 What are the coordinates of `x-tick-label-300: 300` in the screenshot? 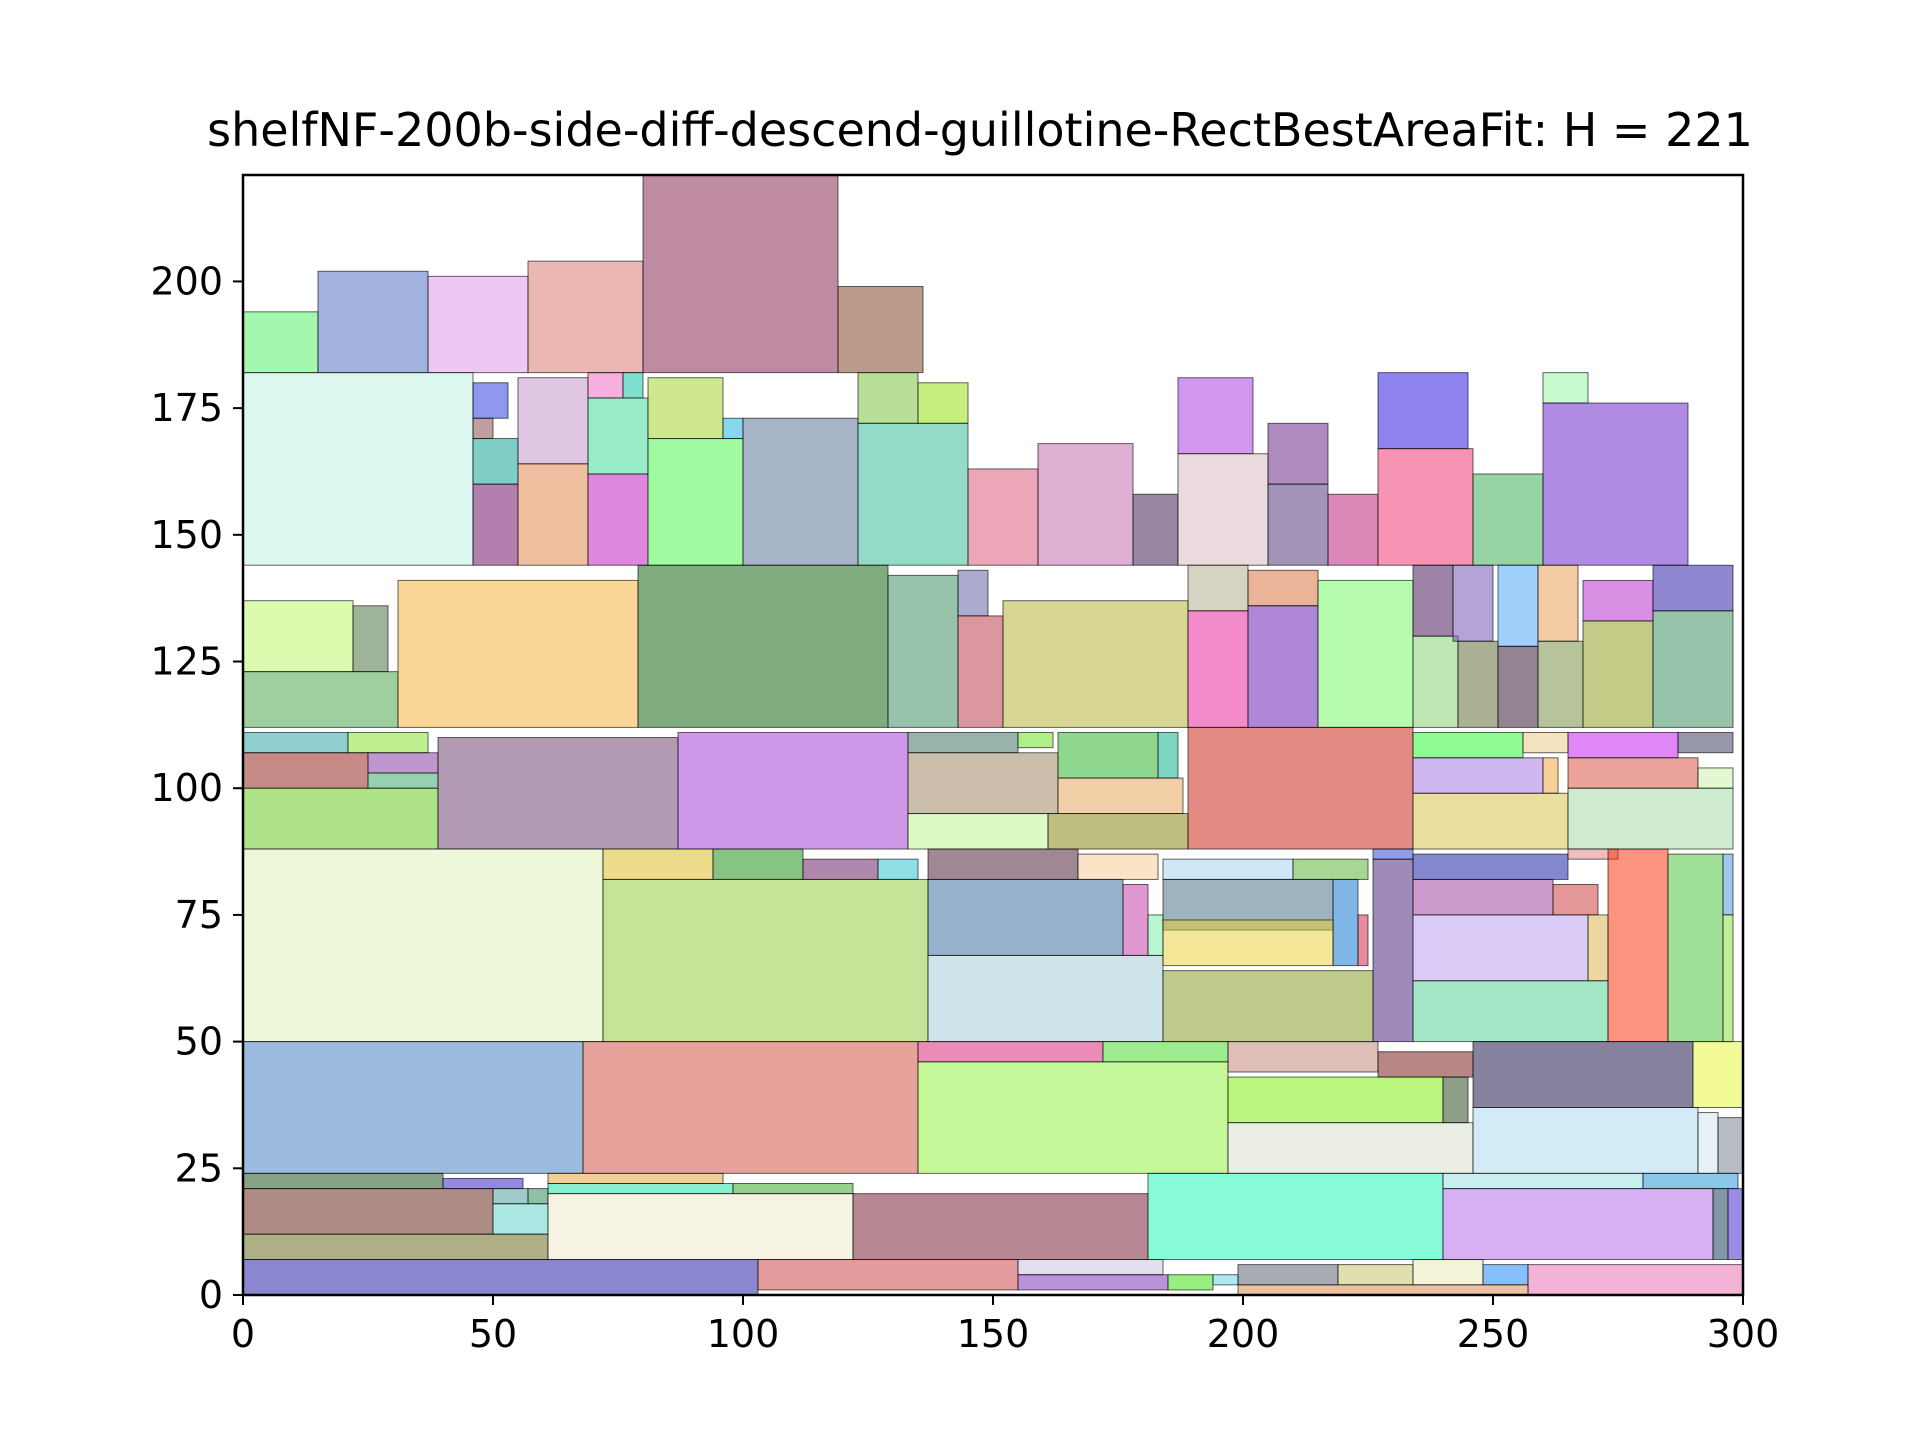 It's located at (1743, 1334).